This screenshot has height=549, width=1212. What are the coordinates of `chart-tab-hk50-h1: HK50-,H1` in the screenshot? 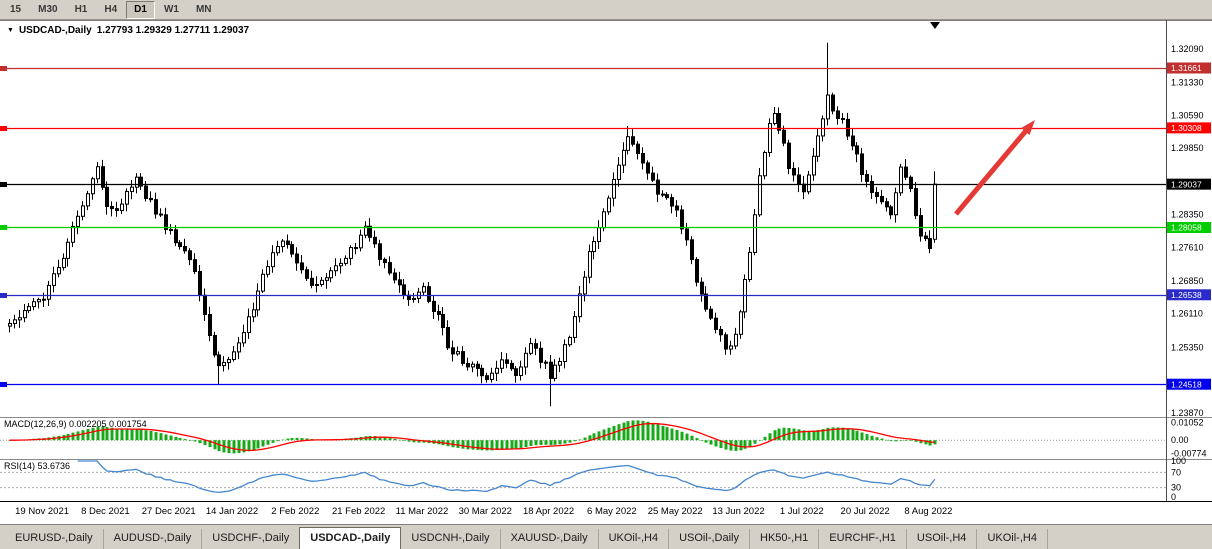 It's located at (785, 539).